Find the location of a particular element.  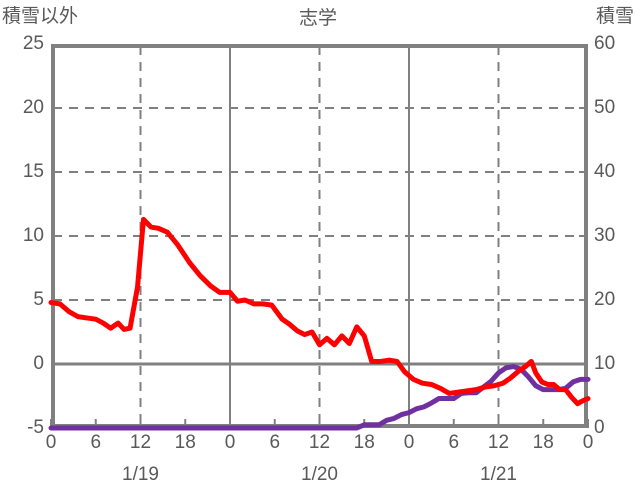

y-axis-left-tick: -5 is located at coordinates (35, 427).